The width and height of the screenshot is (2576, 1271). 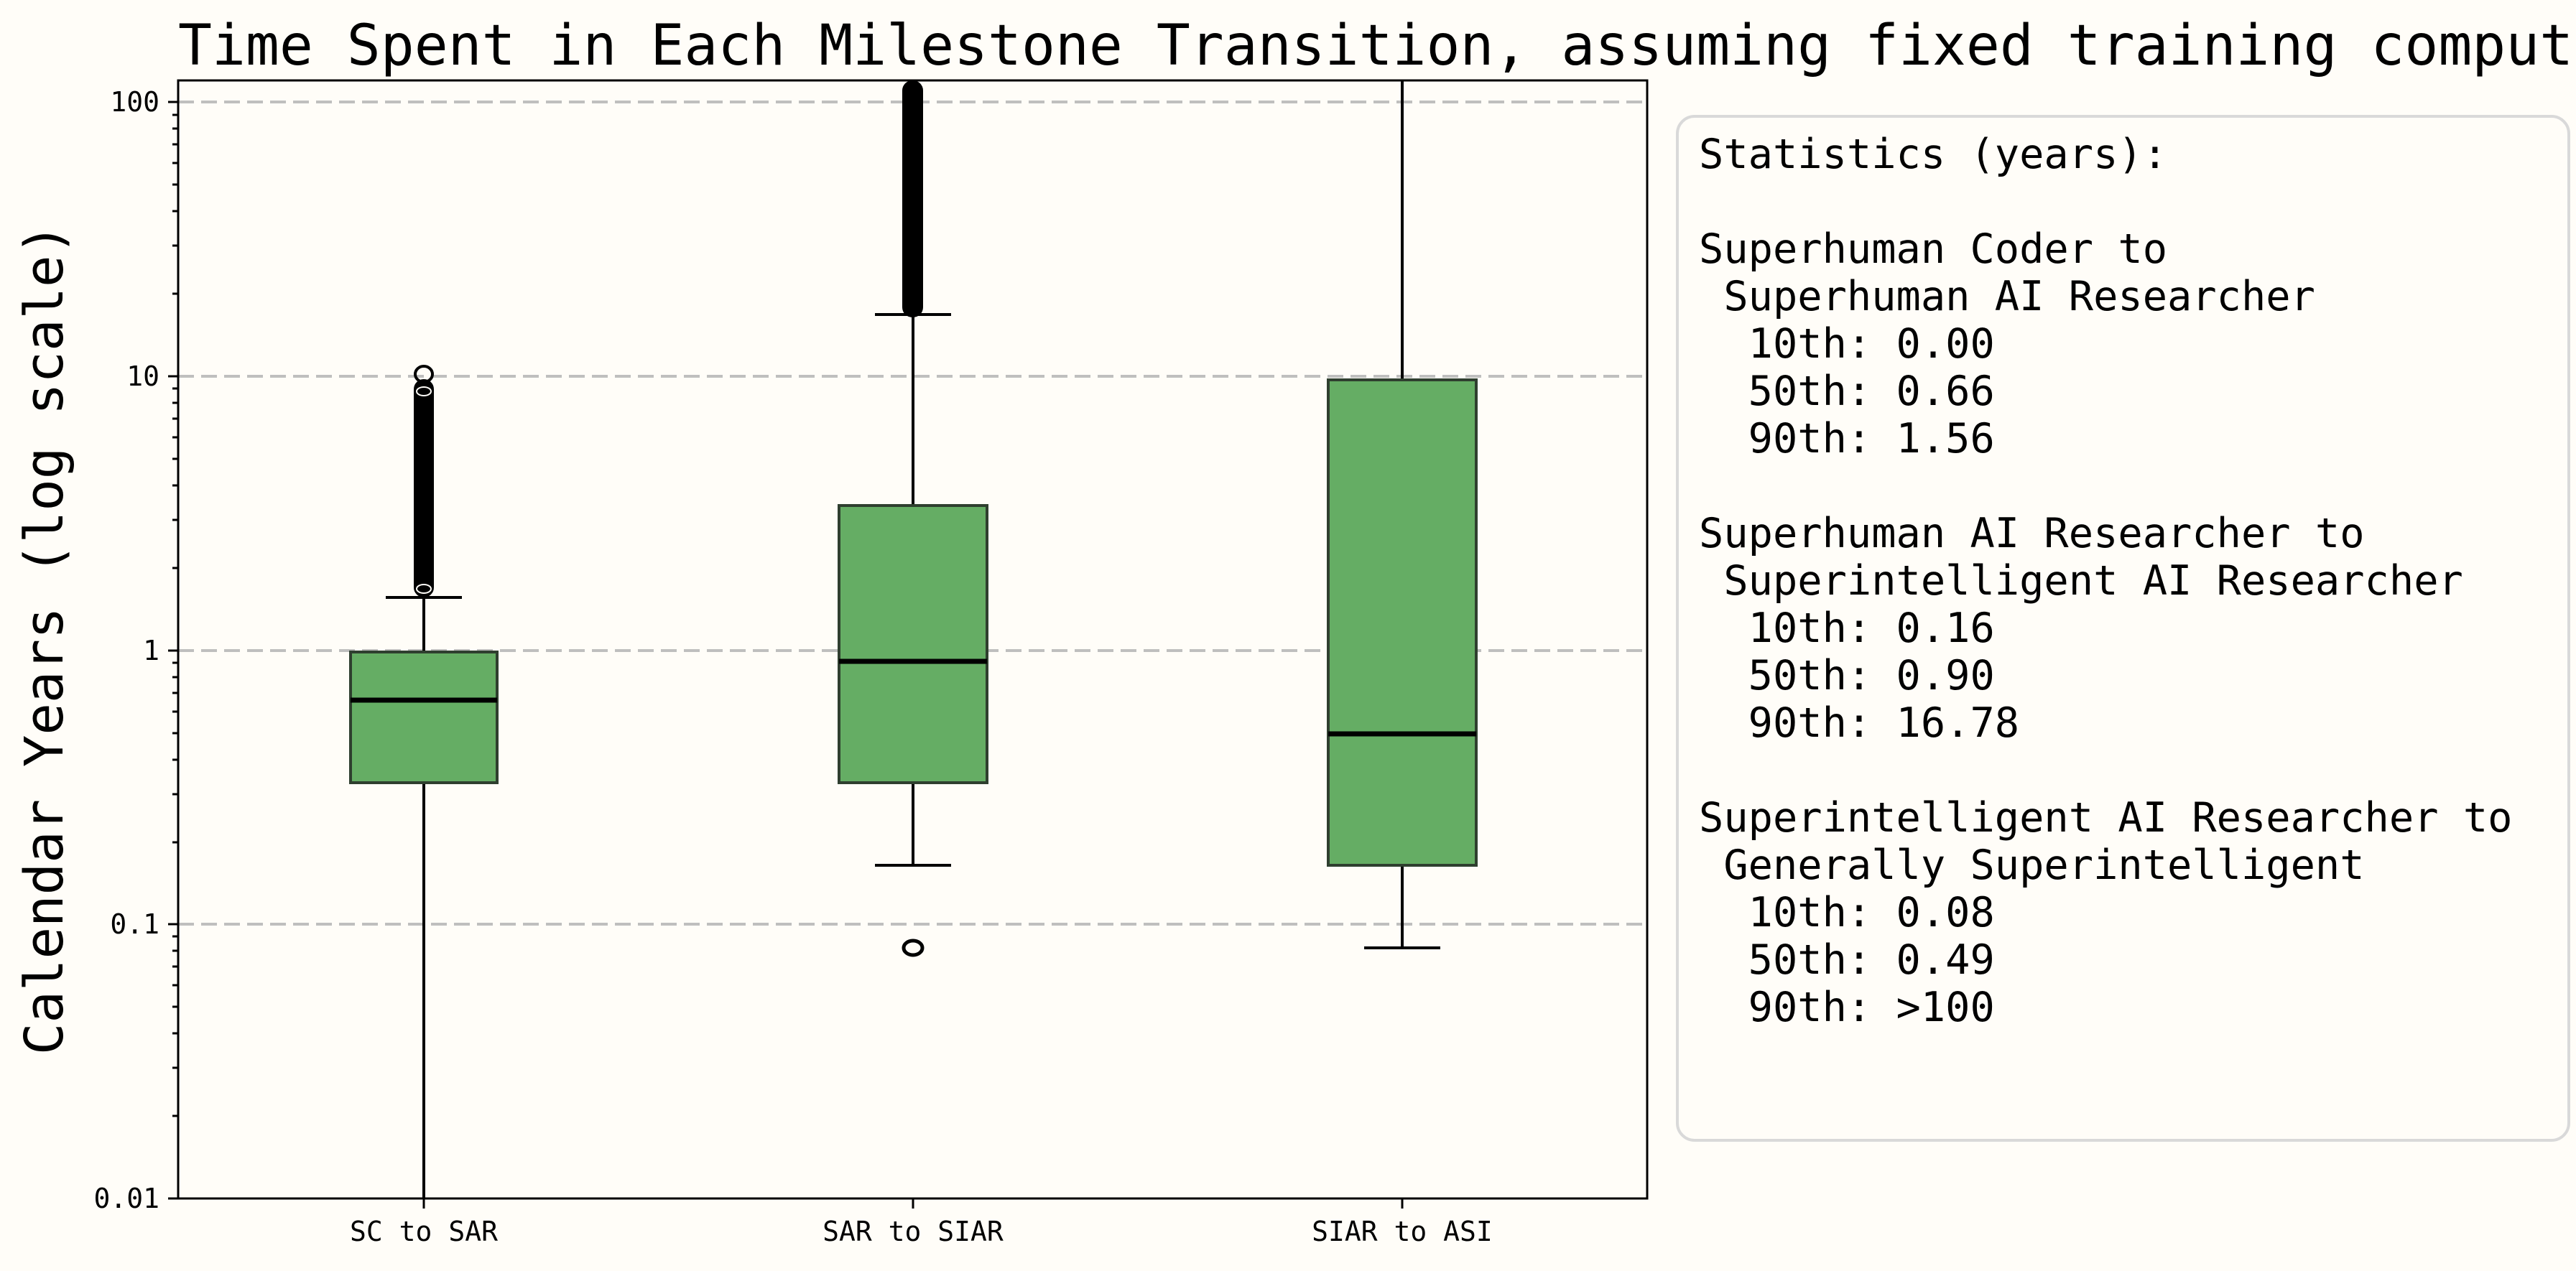 I want to click on xtick-label: SC to SAR, so click(x=424, y=1231).